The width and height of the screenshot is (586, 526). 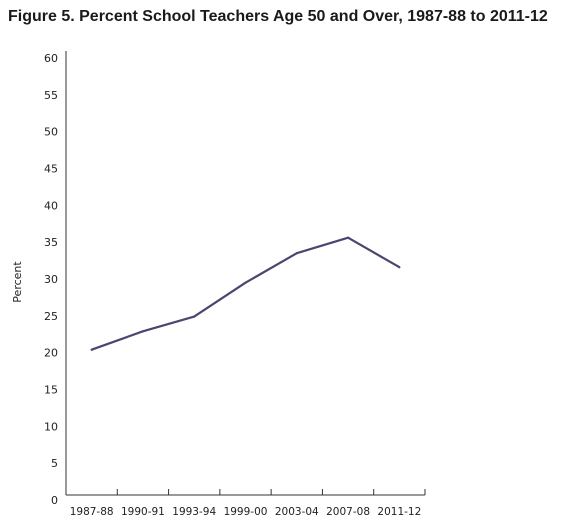 What do you see at coordinates (51, 390) in the screenshot?
I see `y-tick-label: 15` at bounding box center [51, 390].